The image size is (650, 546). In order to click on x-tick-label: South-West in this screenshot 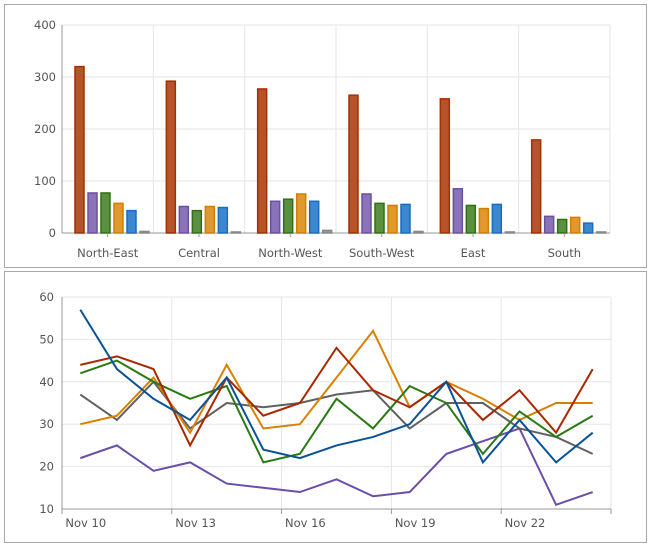, I will do `click(382, 253)`.